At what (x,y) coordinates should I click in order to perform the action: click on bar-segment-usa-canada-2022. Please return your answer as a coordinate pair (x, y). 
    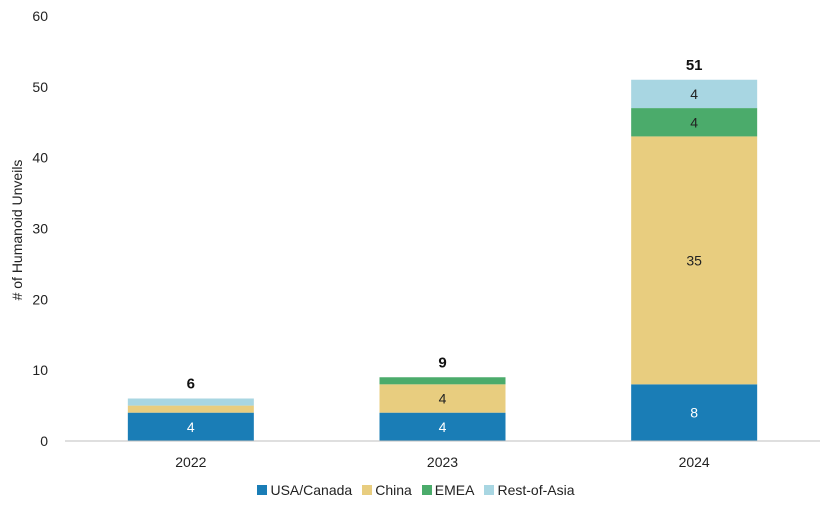
    Looking at the image, I should click on (190, 426).